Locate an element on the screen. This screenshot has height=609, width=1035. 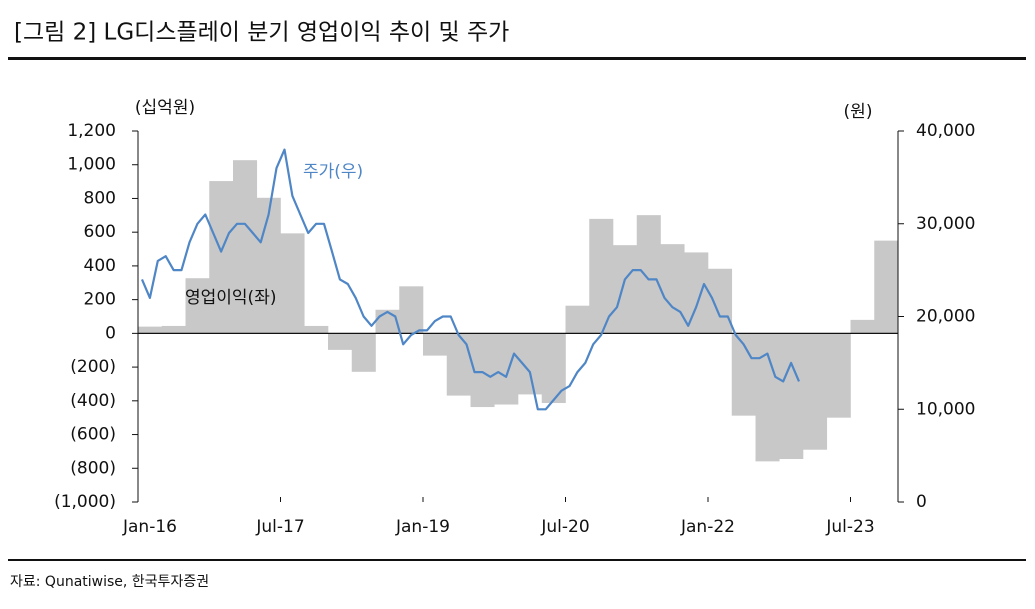
source: 자료: Qunatiwise, 한국투자증권 is located at coordinates (109, 582).